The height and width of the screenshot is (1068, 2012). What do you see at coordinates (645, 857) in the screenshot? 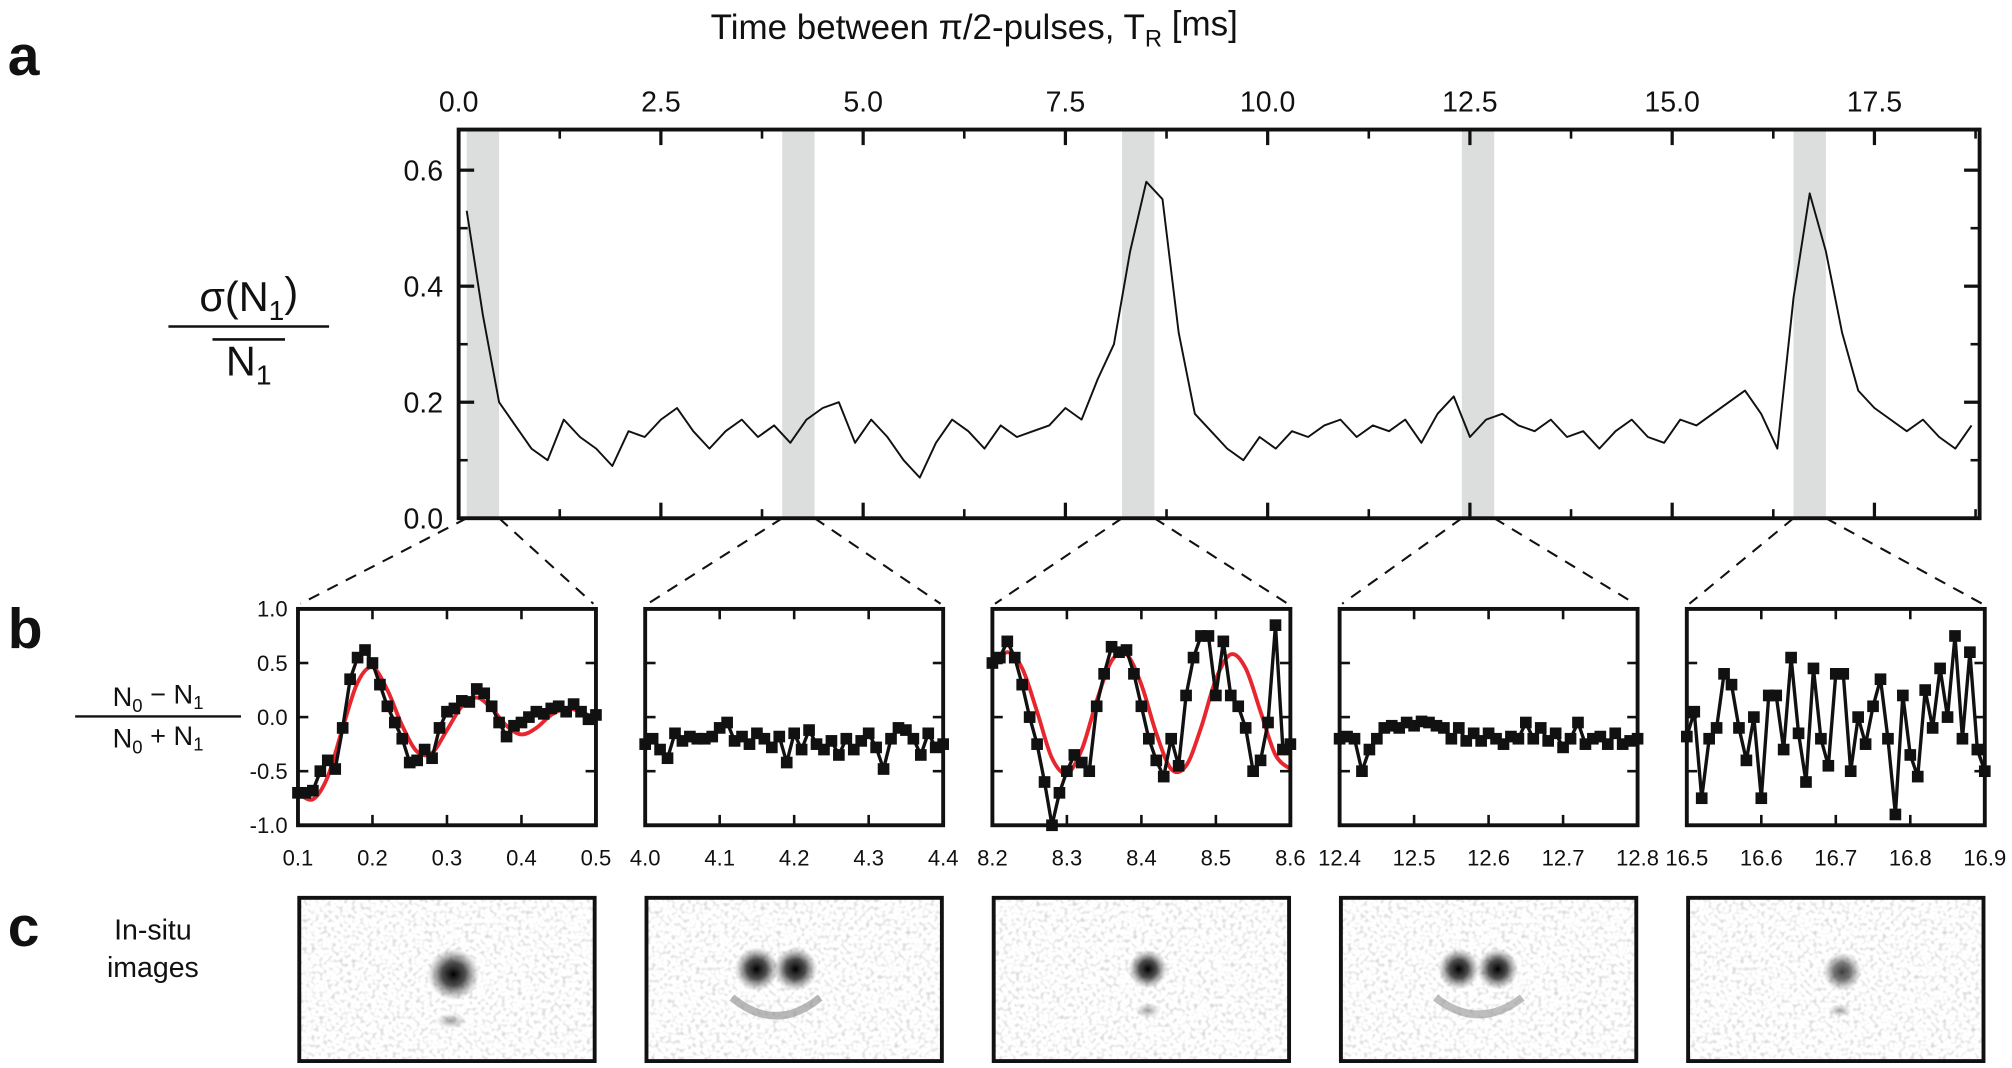
I see `x-tick-label: 4.0` at bounding box center [645, 857].